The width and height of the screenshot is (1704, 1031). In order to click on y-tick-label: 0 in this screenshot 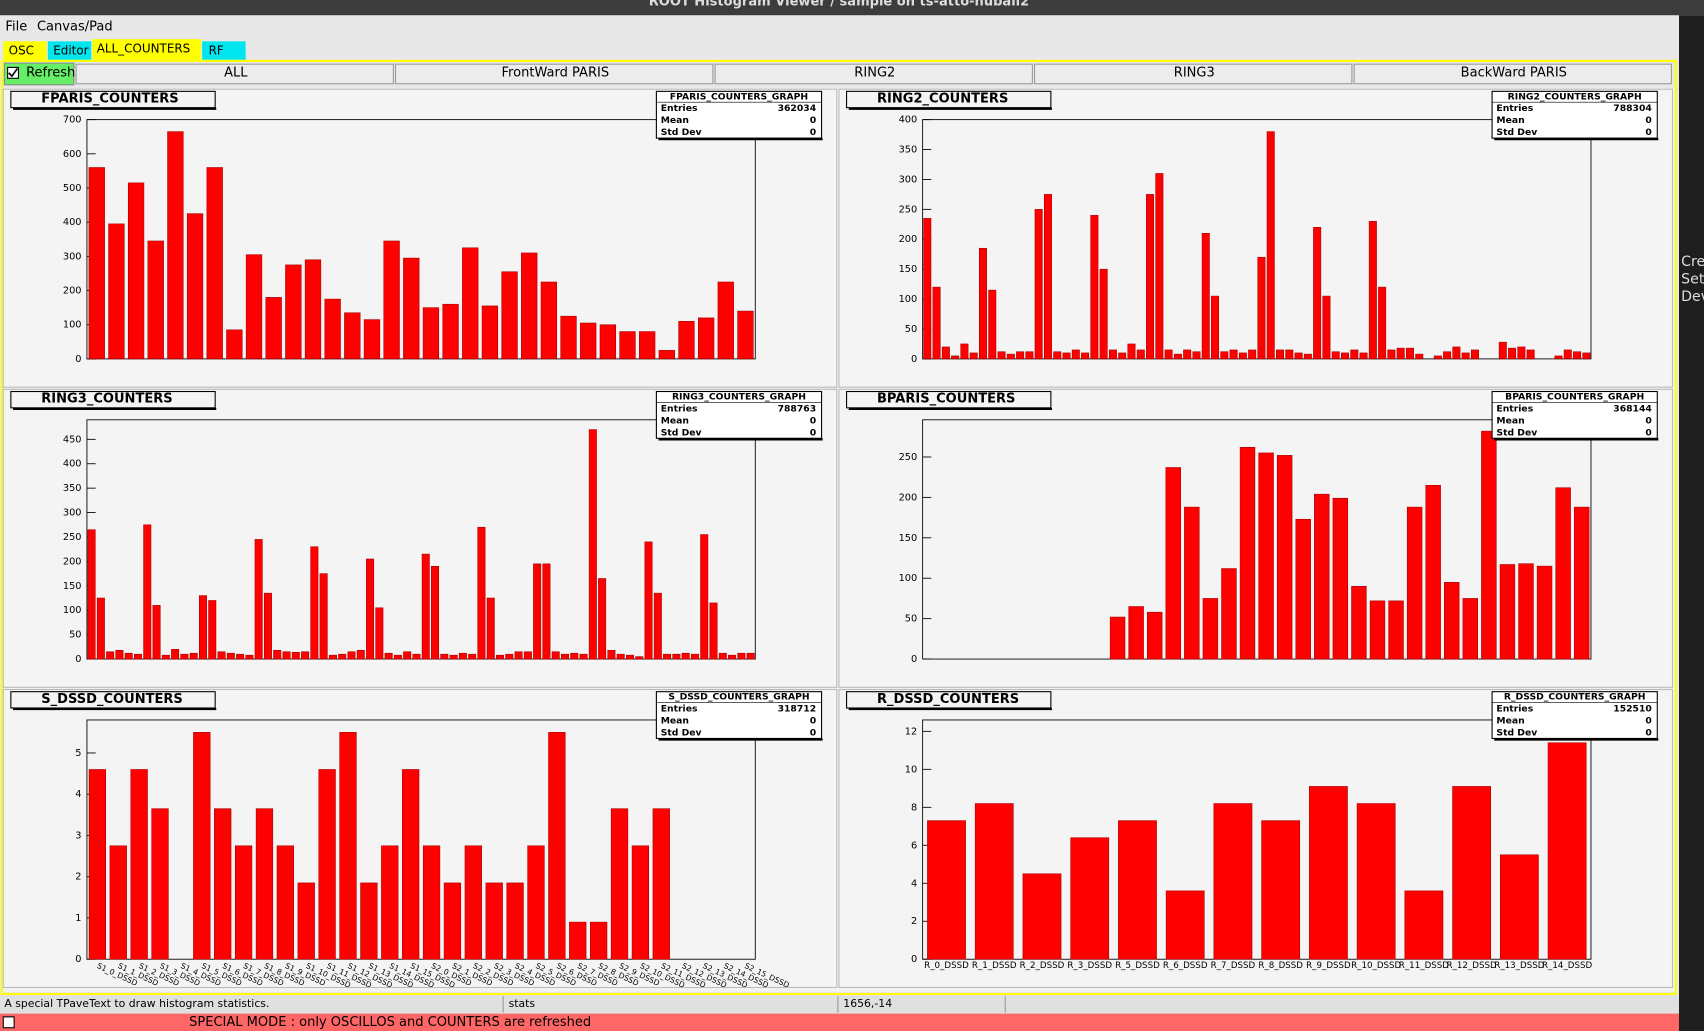, I will do `click(78, 659)`.